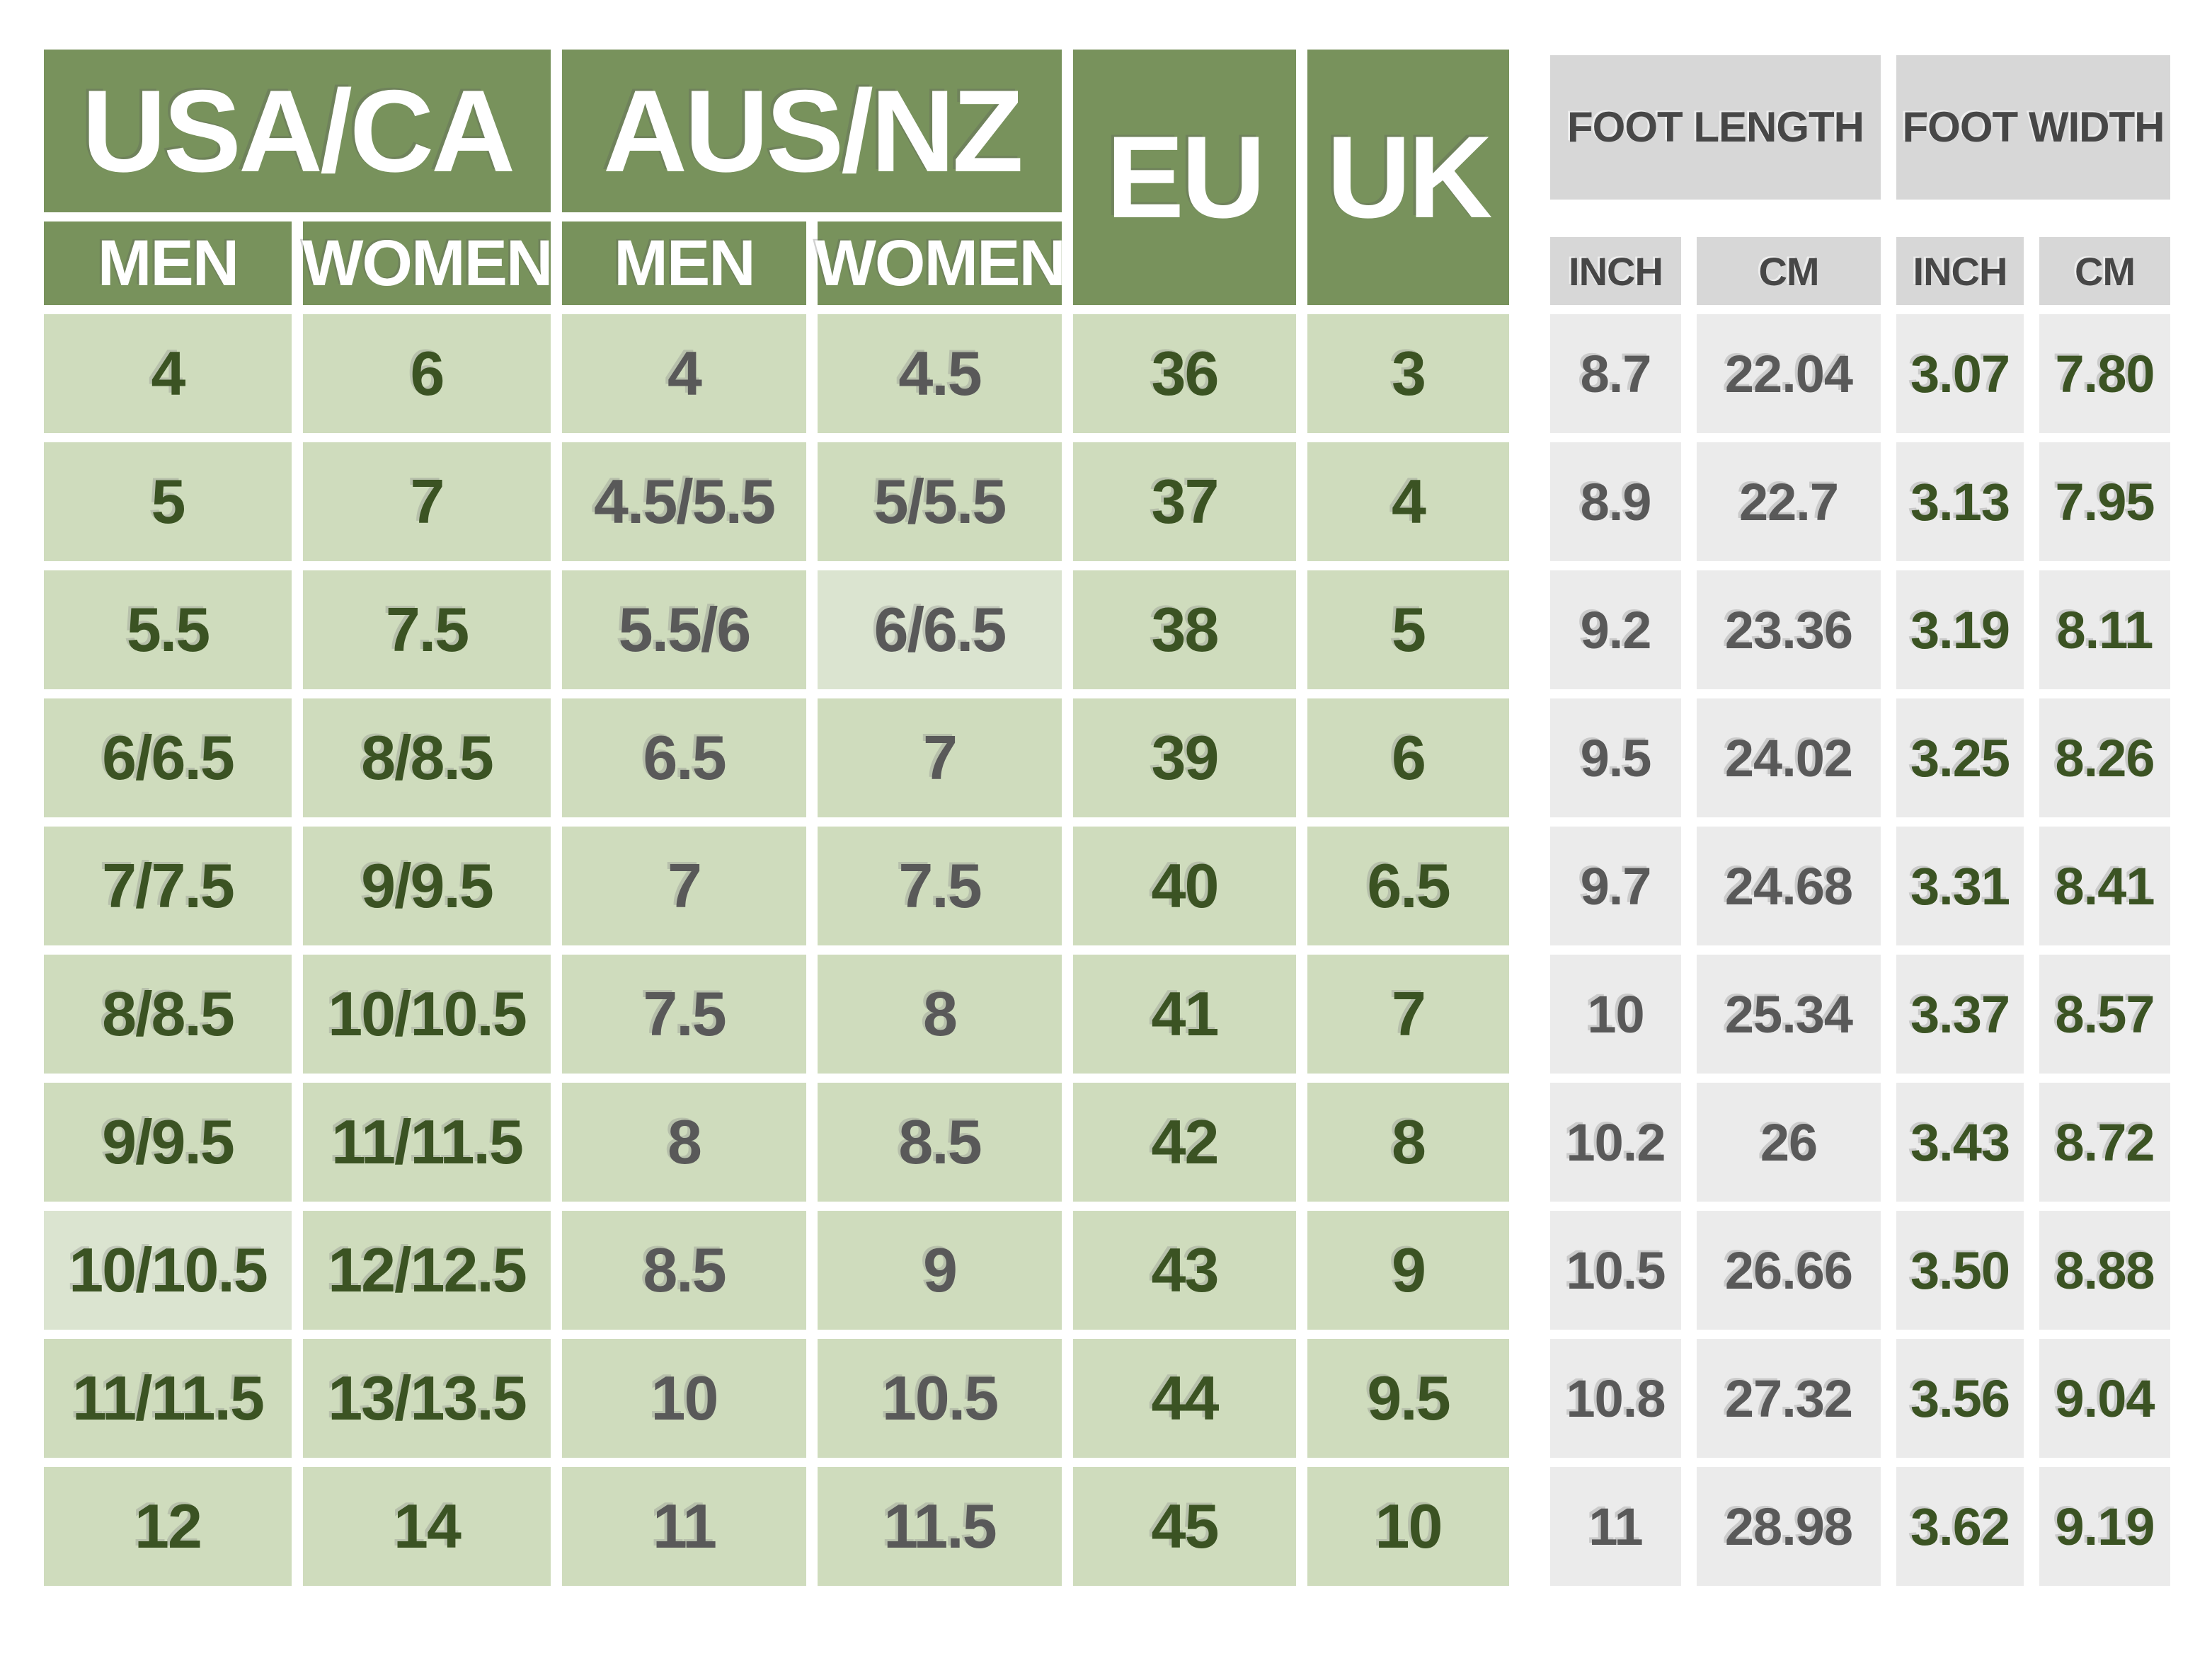 The image size is (2212, 1663). I want to click on foot-width-header: FOOT WIDTH, so click(2033, 127).